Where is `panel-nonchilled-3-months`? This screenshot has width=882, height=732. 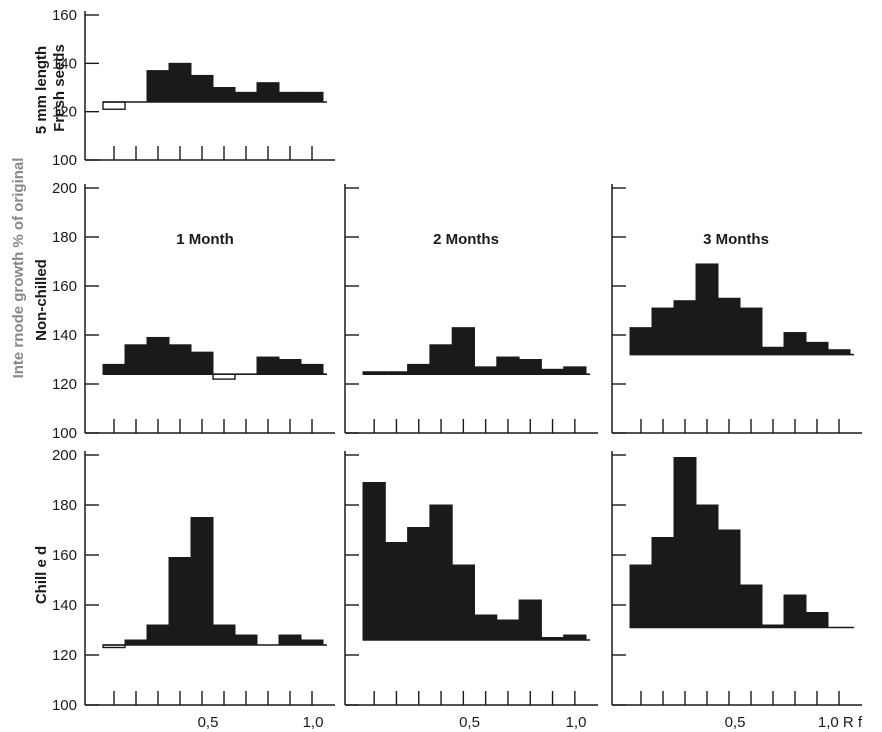 panel-nonchilled-3-months is located at coordinates (736, 309).